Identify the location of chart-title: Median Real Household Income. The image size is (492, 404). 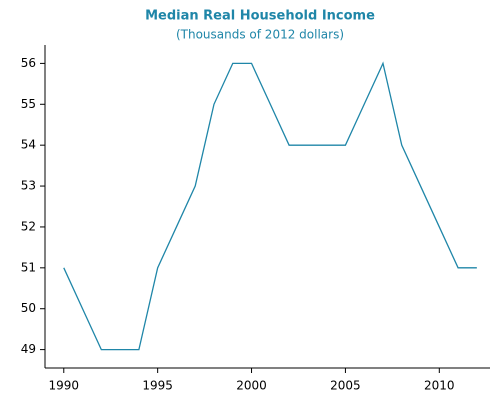
(260, 16).